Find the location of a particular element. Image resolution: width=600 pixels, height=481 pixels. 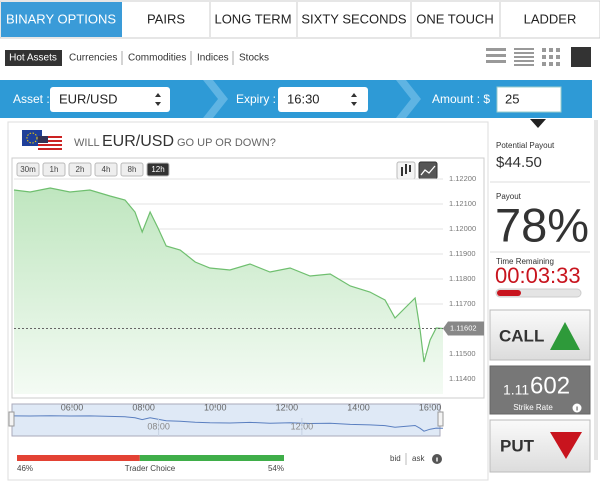

navigator-tick-label: 10:00 is located at coordinates (215, 407).